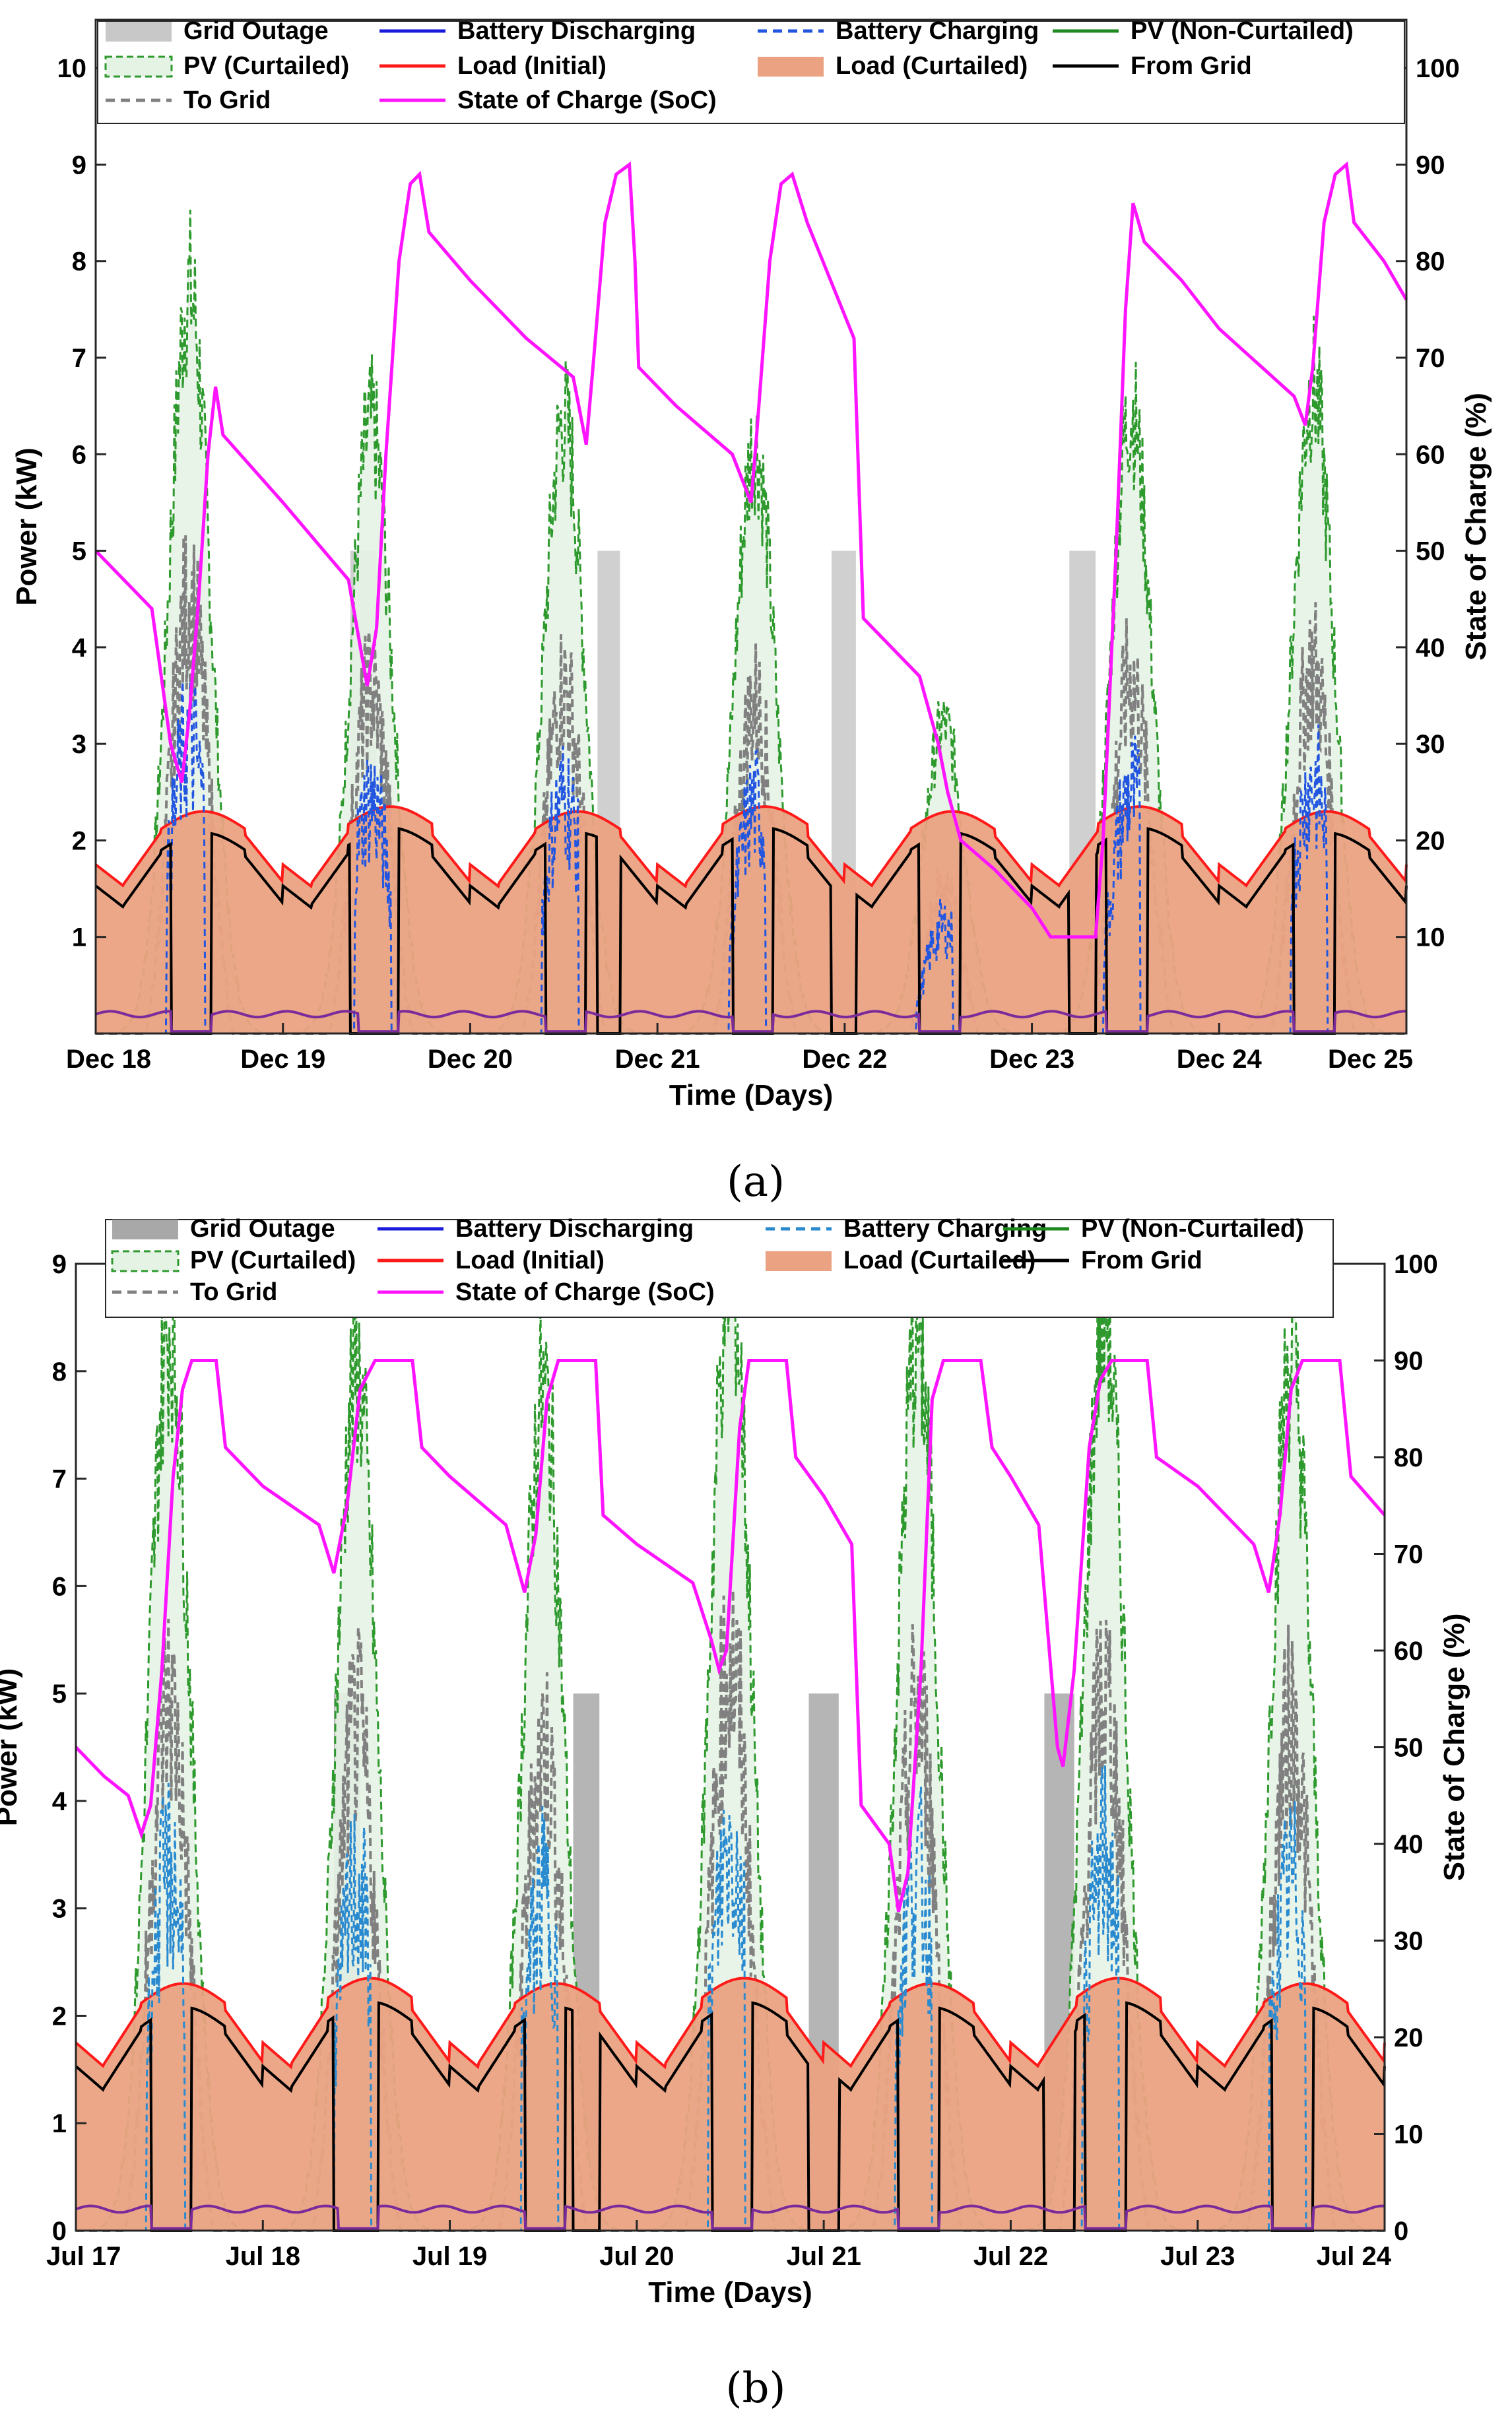 The width and height of the screenshot is (1512, 2424). I want to click on x-tick-label: Dec 20, so click(470, 1059).